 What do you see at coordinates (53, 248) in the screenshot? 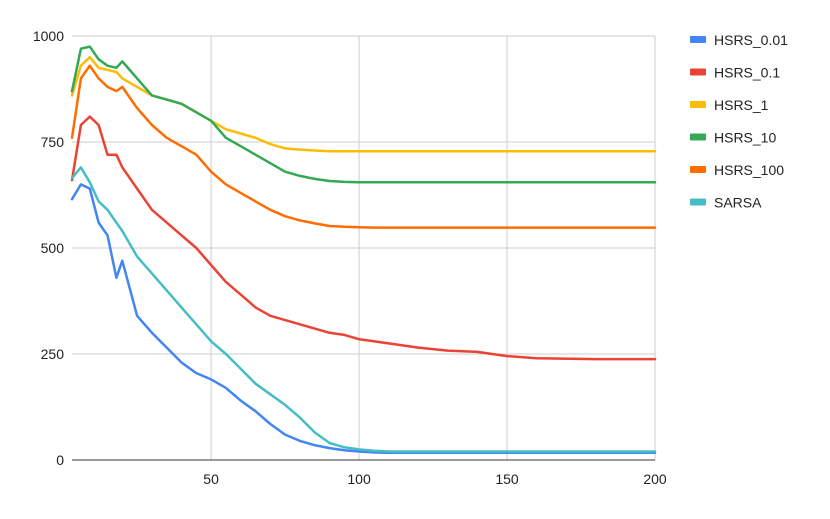
I see `y-tick-label: 500` at bounding box center [53, 248].